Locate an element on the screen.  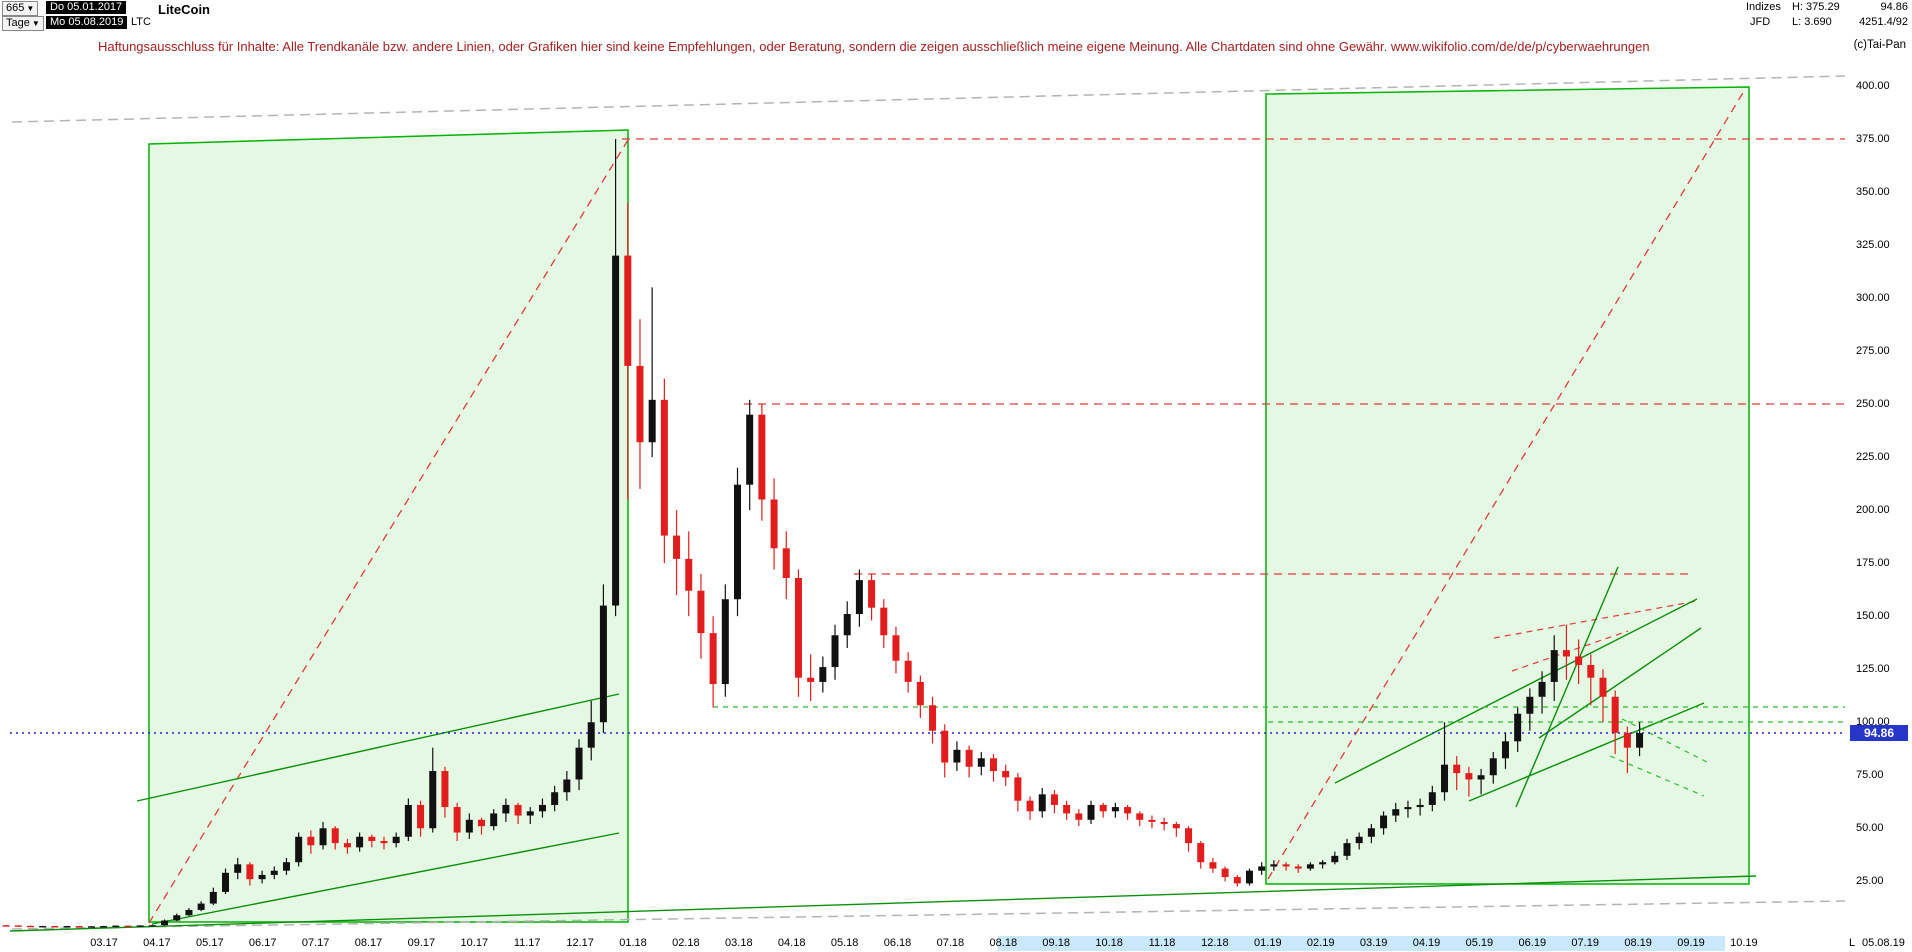
time-axis-label: 03.19 is located at coordinates (1373, 943).